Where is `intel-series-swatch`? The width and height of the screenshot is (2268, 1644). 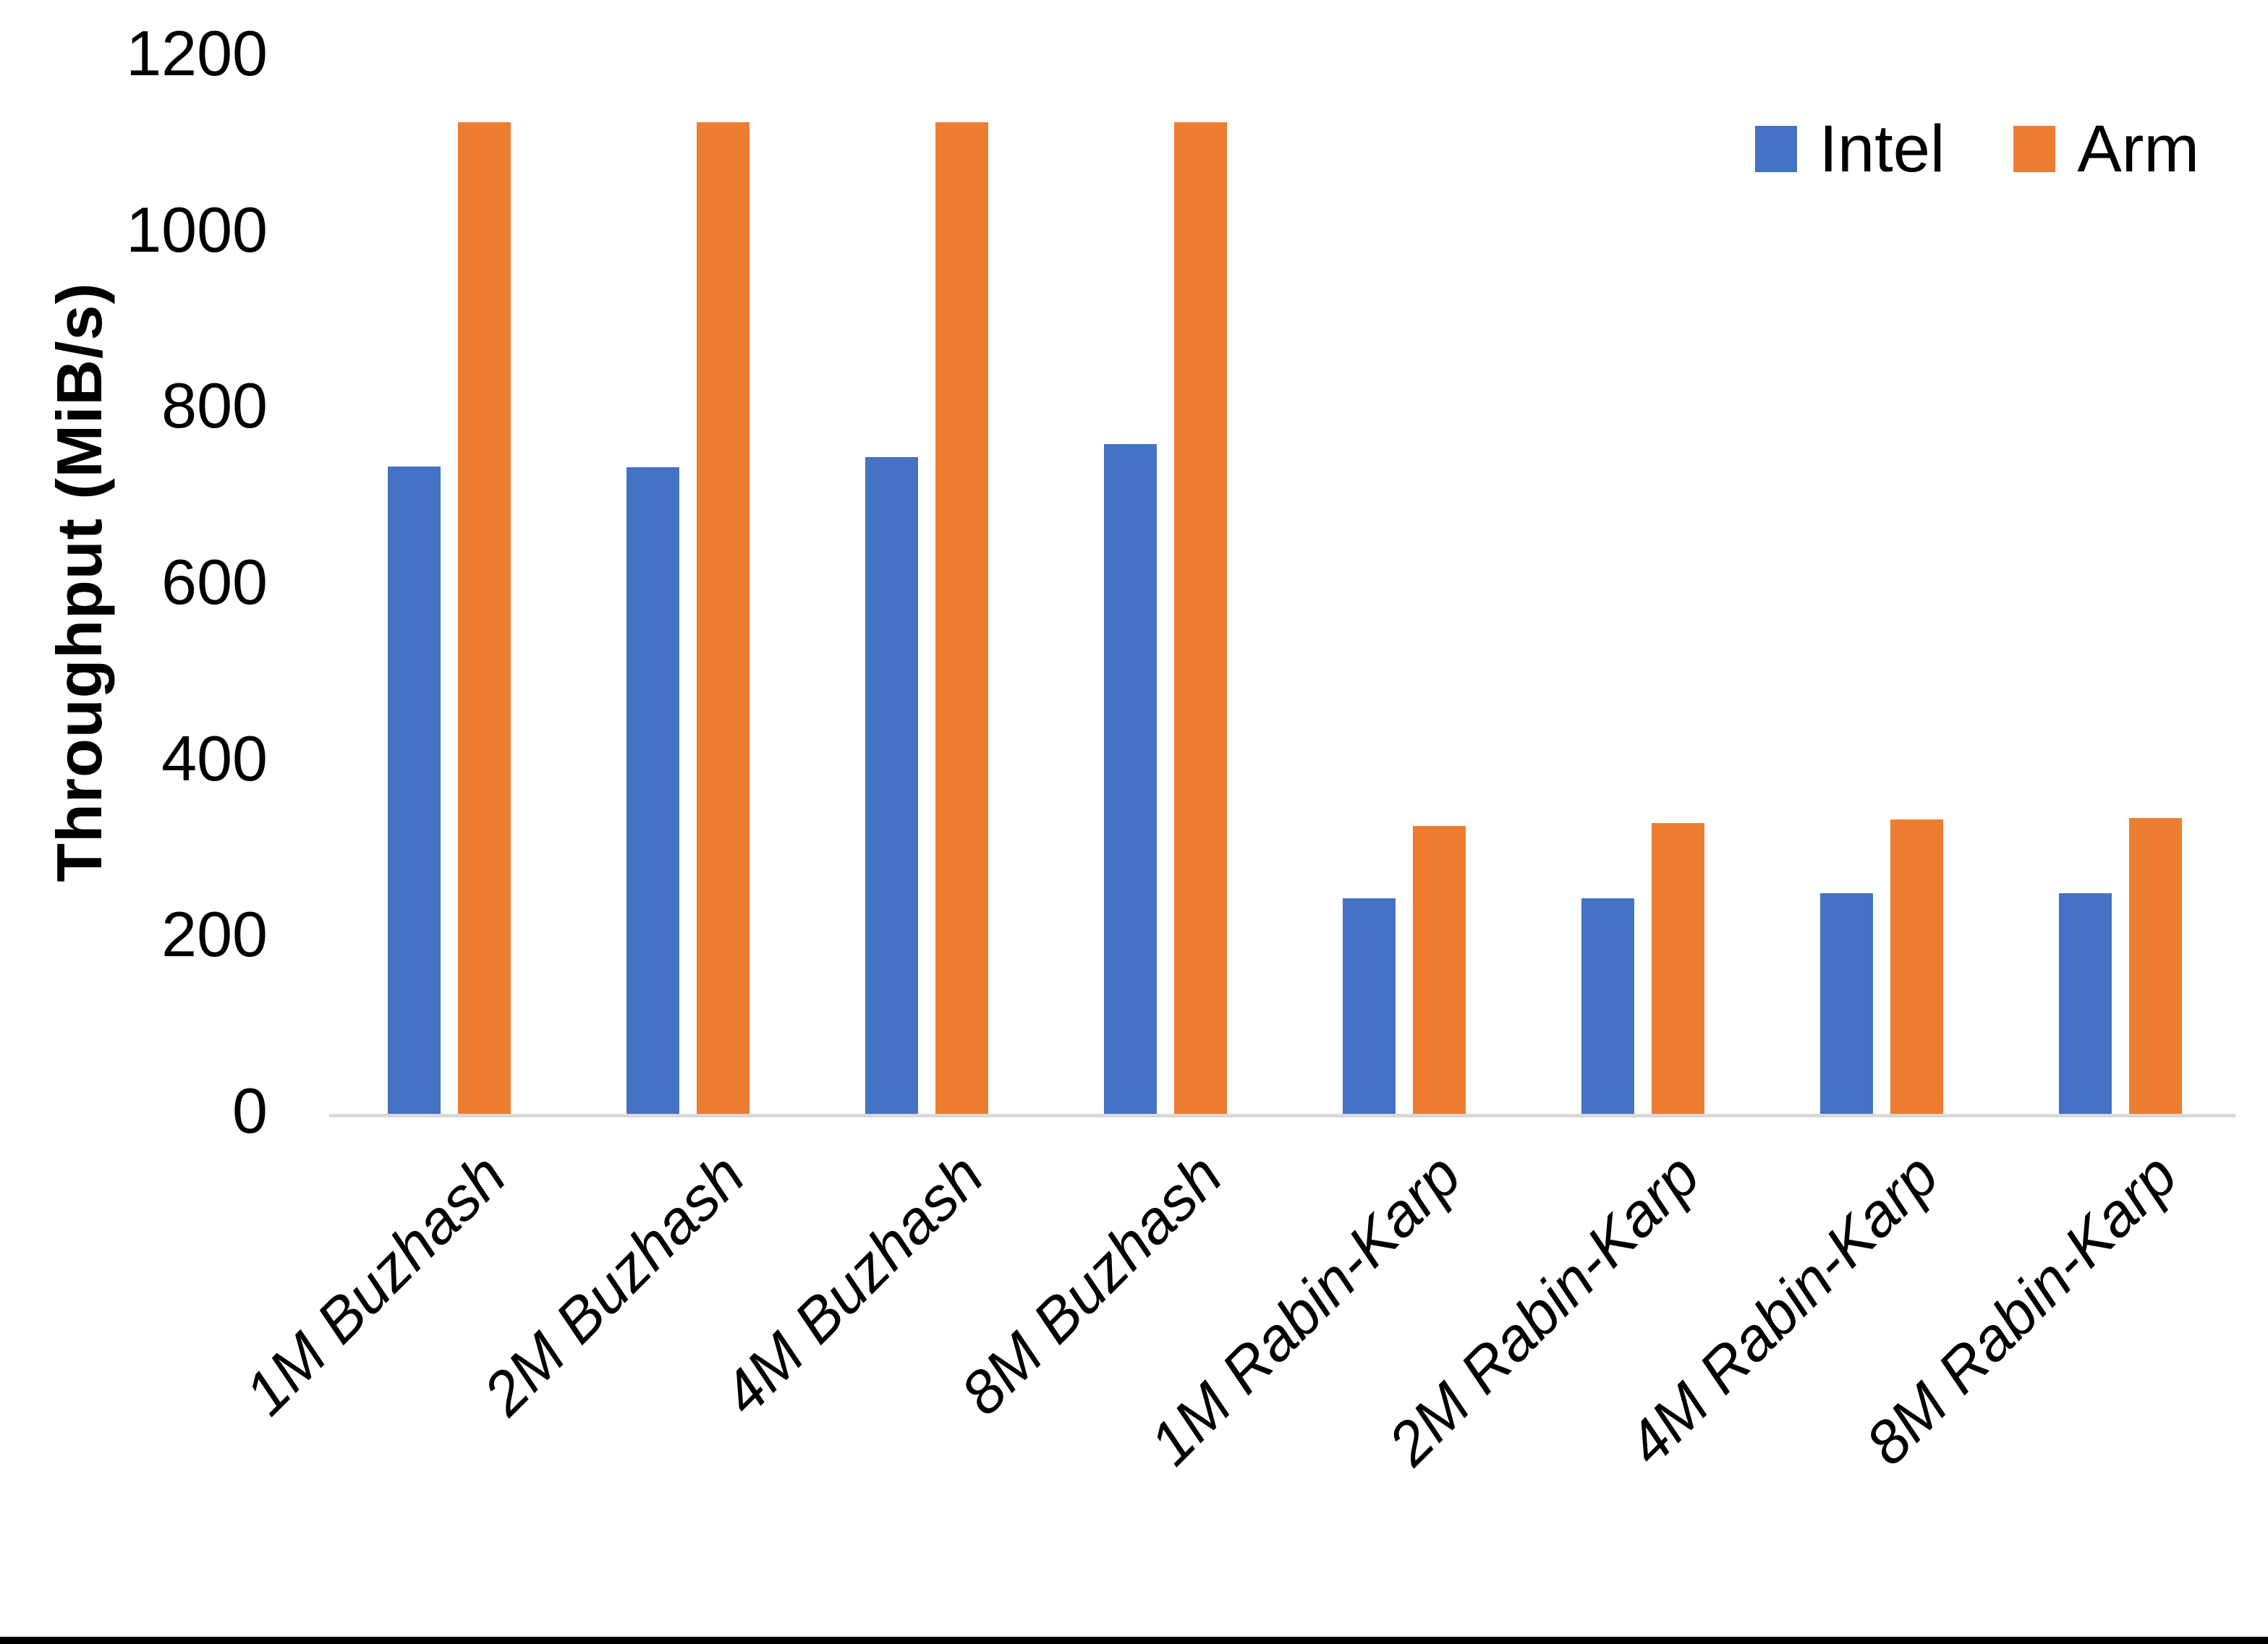 intel-series-swatch is located at coordinates (1776, 149).